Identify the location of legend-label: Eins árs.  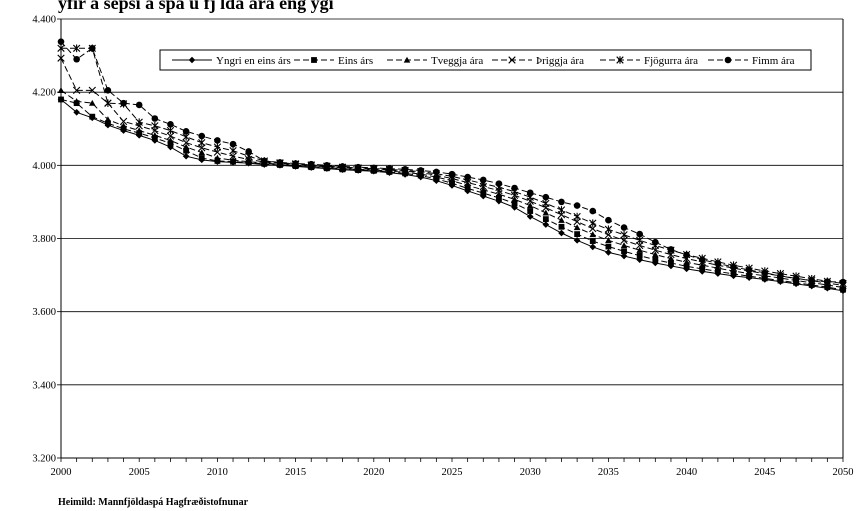
(355, 61).